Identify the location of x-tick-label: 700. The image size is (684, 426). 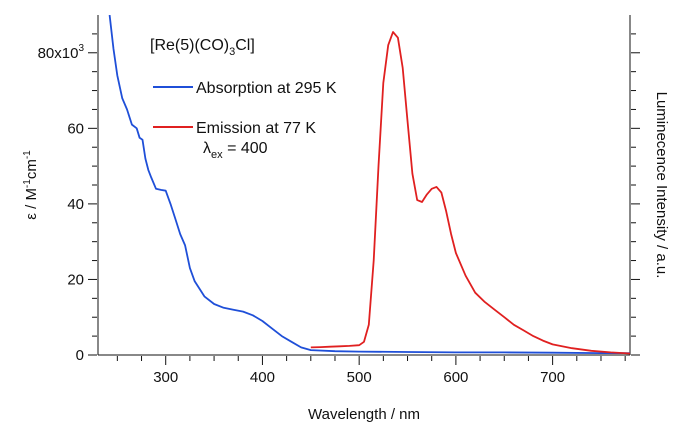
(552, 377).